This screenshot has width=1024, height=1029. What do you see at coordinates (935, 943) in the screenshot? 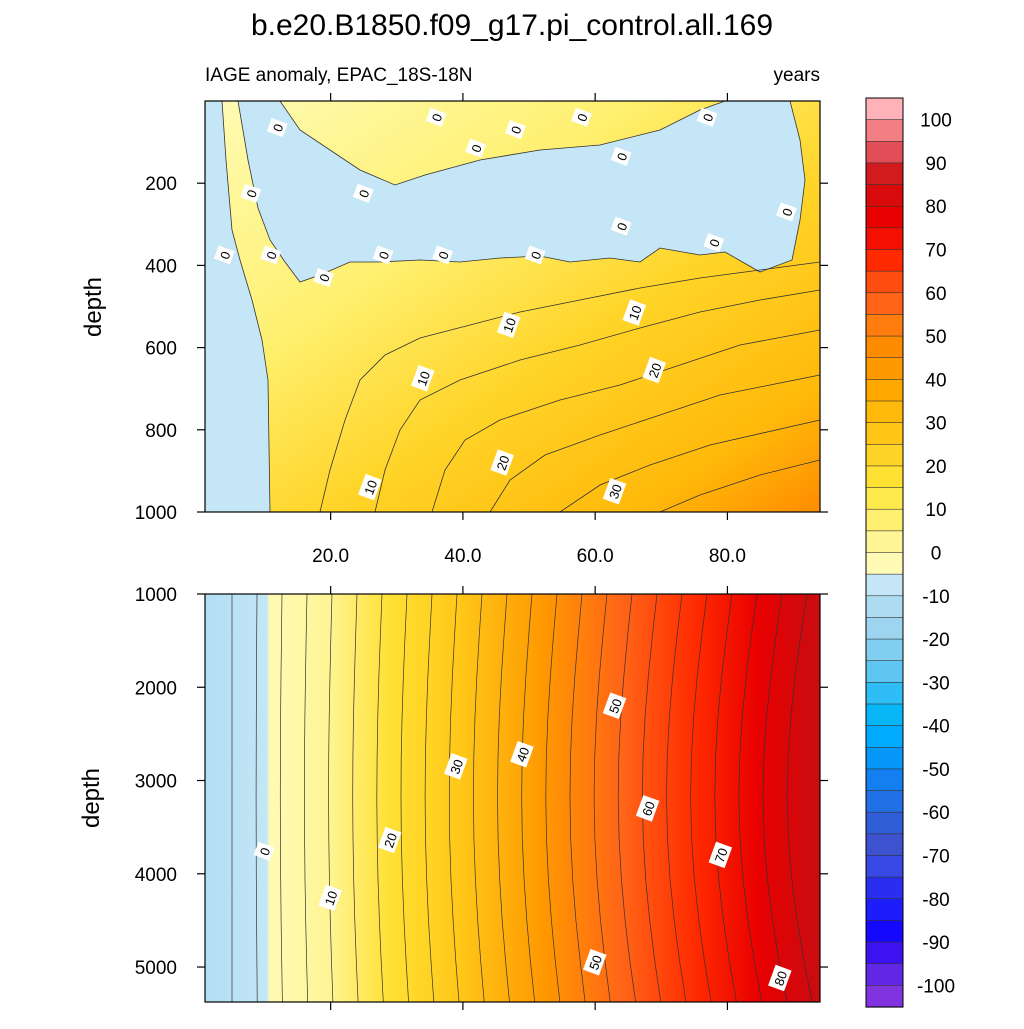
I see `colorbar-label: -90` at bounding box center [935, 943].